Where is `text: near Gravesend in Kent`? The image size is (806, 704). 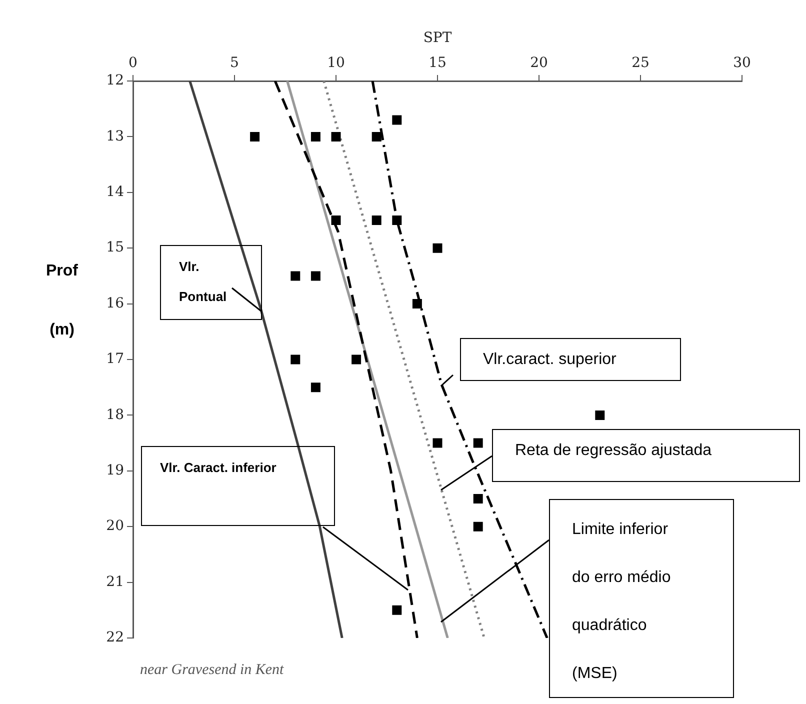 text: near Gravesend in Kent is located at coordinates (212, 670).